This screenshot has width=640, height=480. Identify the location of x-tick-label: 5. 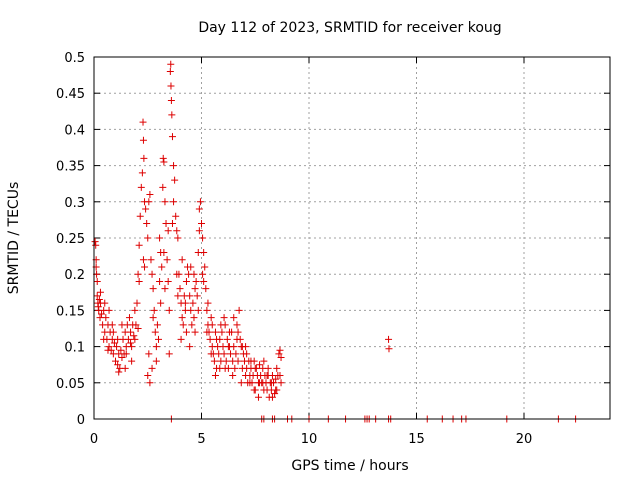
(201, 439).